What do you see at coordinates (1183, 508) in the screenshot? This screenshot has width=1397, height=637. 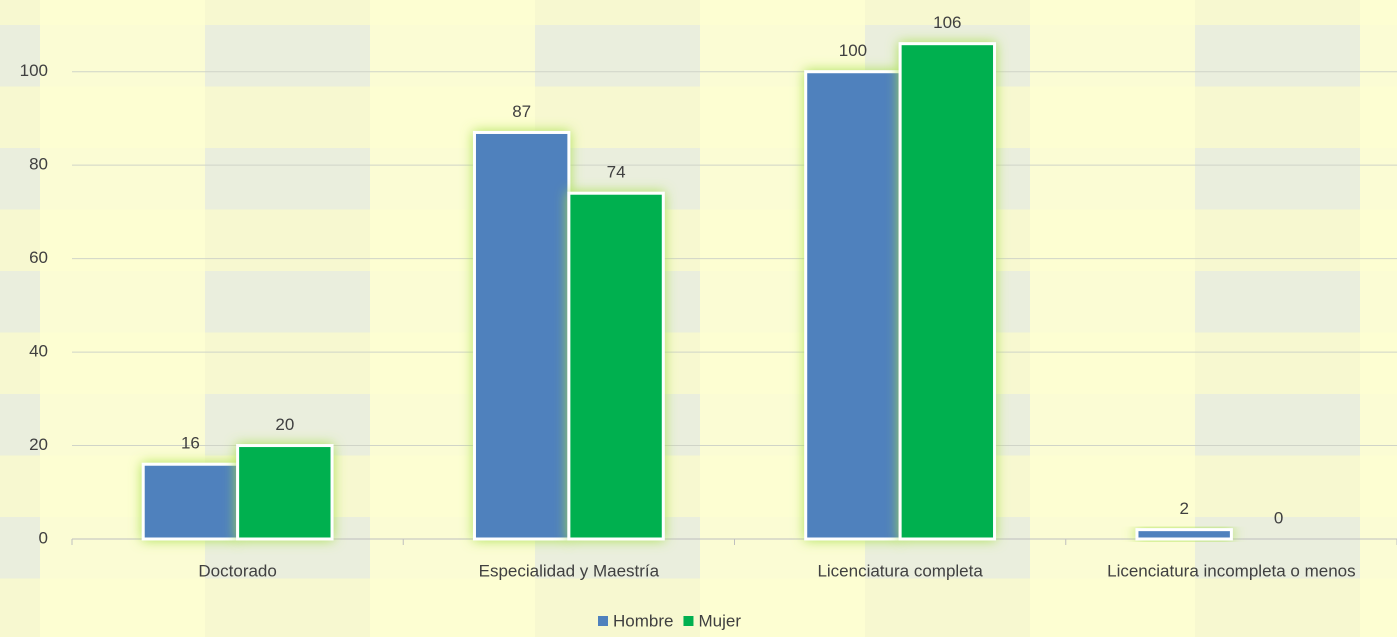 I see `data-label: 2` at bounding box center [1183, 508].